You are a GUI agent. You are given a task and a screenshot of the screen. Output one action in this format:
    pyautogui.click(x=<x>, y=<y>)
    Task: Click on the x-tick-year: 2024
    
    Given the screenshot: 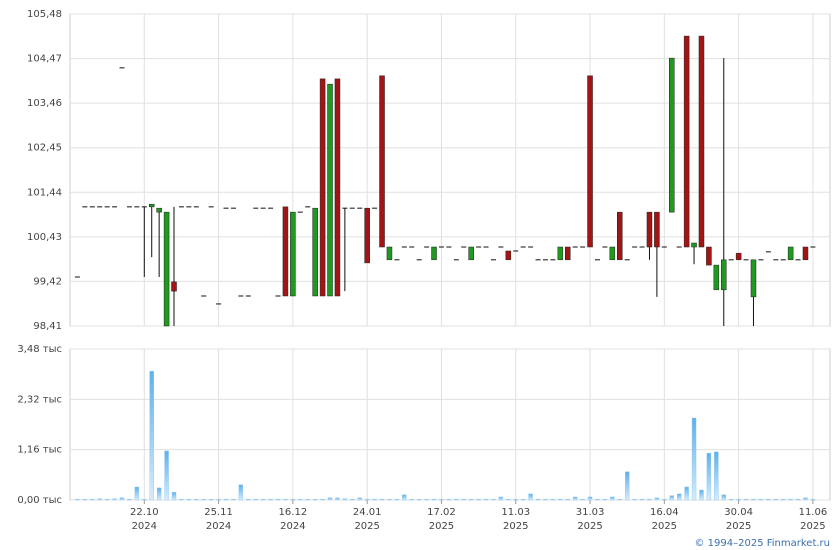 What is the action you would take?
    pyautogui.click(x=144, y=526)
    